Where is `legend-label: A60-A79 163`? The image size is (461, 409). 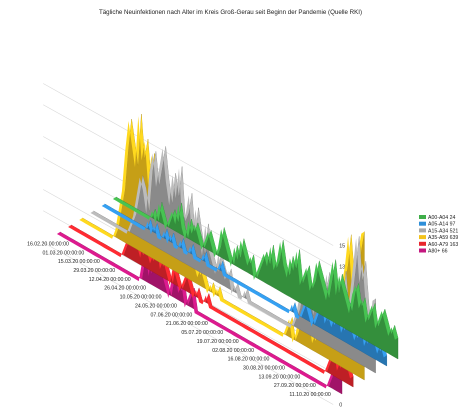 legend-label: A60-A79 163 is located at coordinates (443, 245).